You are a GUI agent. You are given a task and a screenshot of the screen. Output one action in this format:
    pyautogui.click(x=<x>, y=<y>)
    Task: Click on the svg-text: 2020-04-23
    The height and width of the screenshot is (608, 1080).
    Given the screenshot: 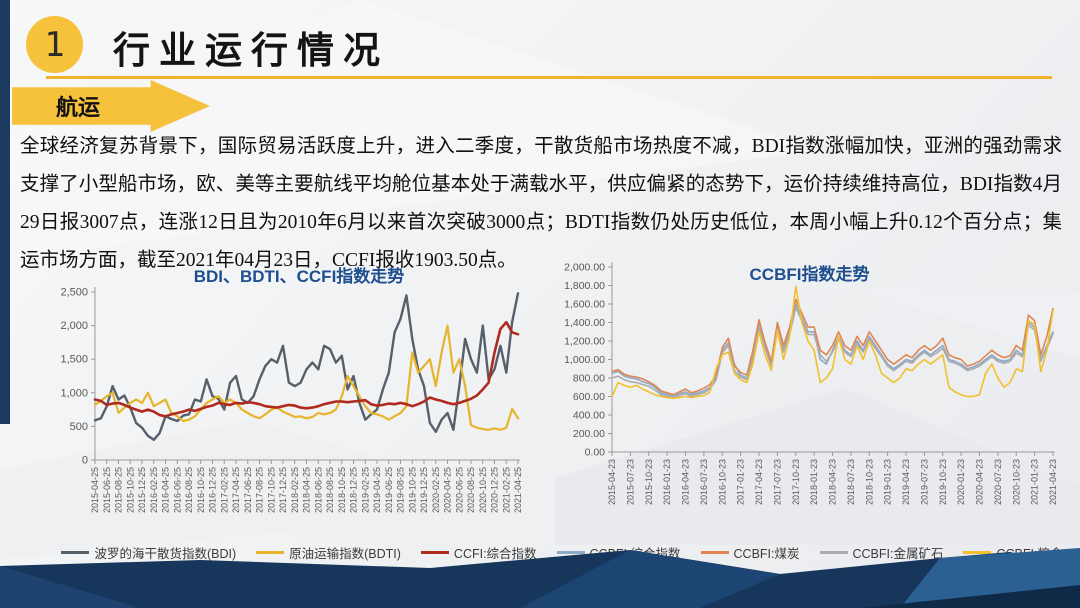 What is the action you would take?
    pyautogui.click(x=980, y=482)
    